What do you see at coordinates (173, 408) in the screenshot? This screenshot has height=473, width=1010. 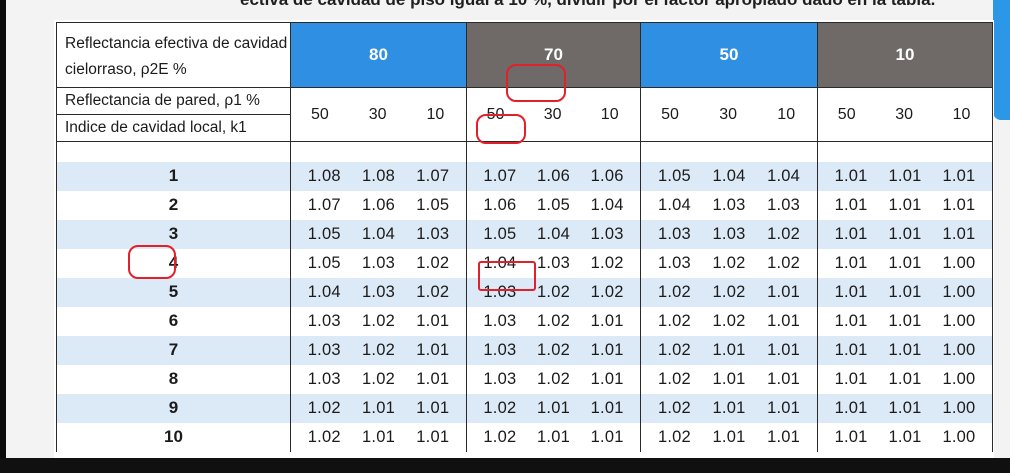 I see `cavity-index-value: 9` at bounding box center [173, 408].